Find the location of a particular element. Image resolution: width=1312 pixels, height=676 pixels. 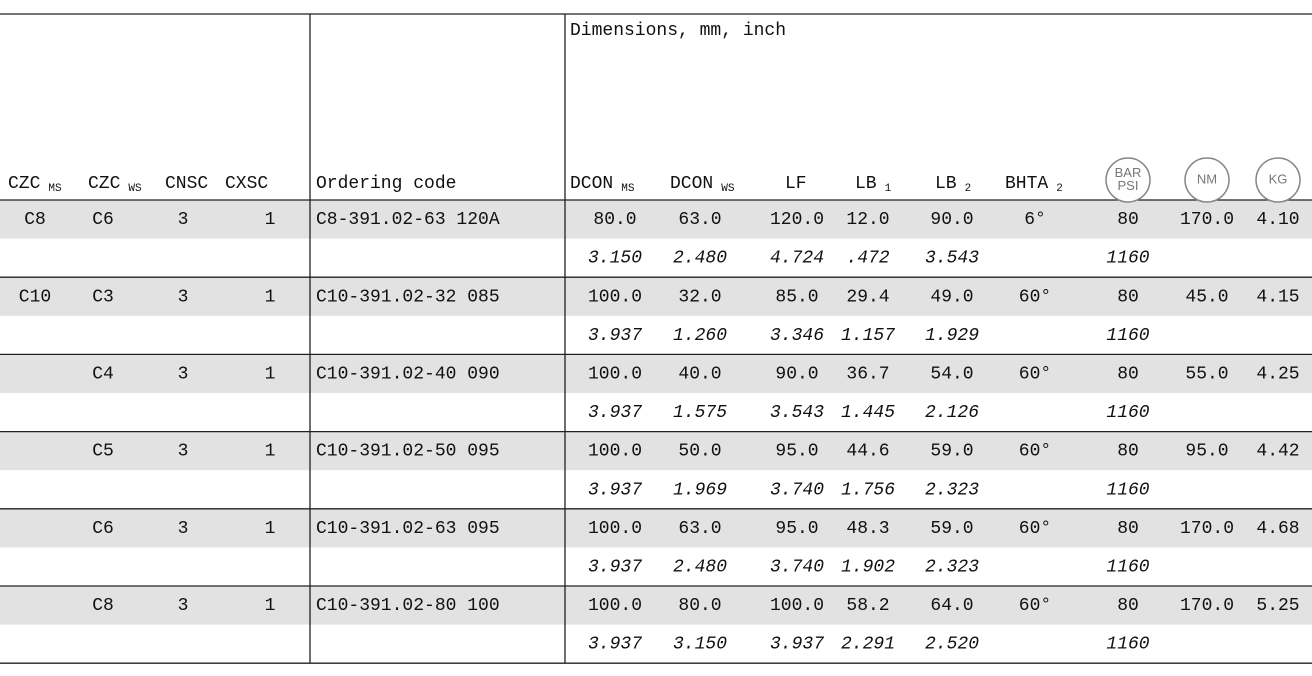

cell: 36.7 is located at coordinates (867, 374).